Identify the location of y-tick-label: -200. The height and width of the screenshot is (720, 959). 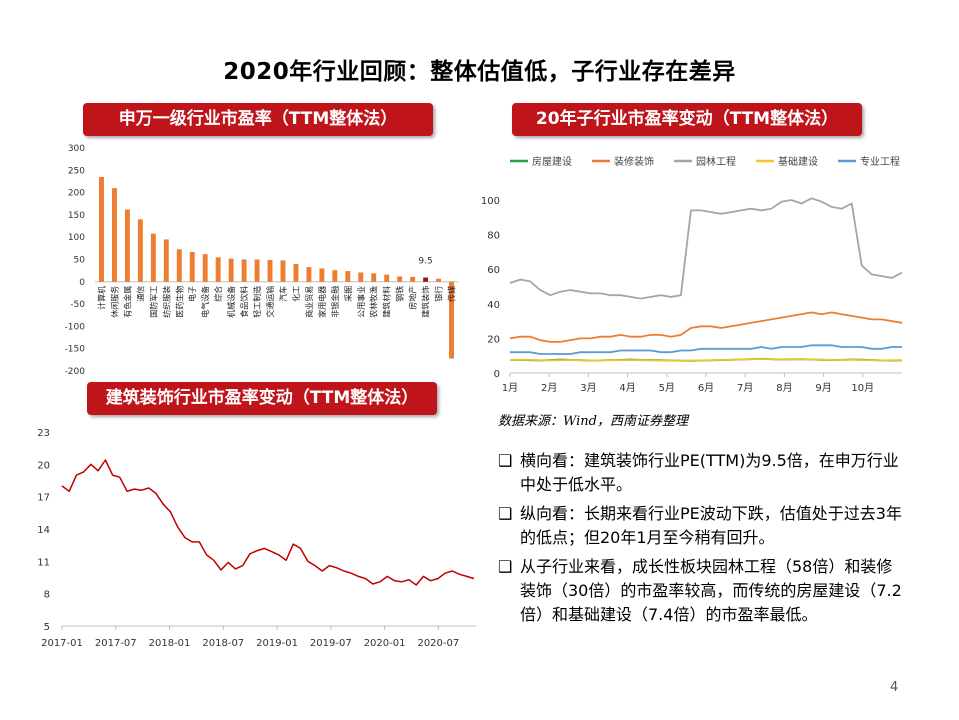
(75, 372).